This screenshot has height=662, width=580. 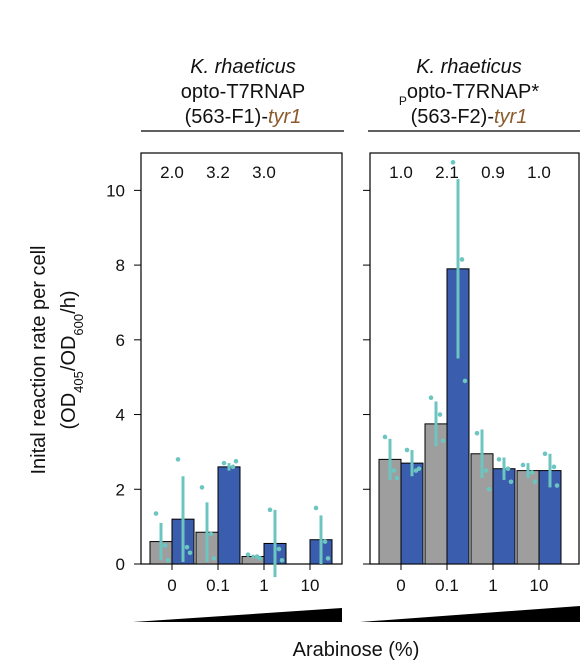 What do you see at coordinates (69, 411) in the screenshot?
I see `y-axis-label-part: (OD` at bounding box center [69, 411].